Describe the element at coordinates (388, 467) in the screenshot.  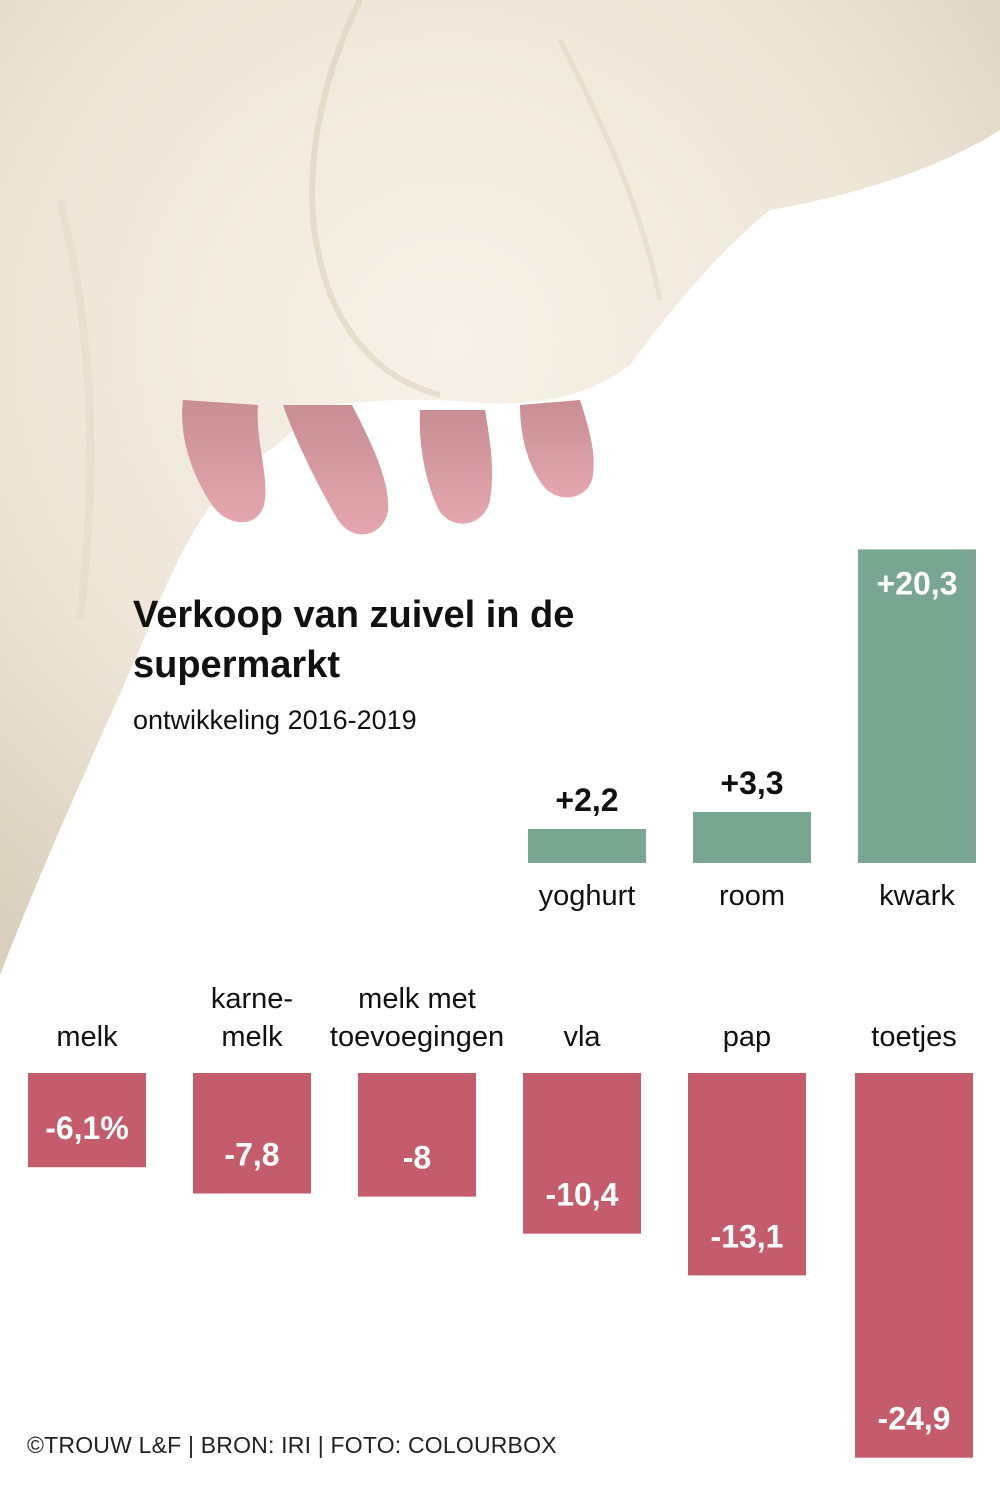
I see `teats` at that location.